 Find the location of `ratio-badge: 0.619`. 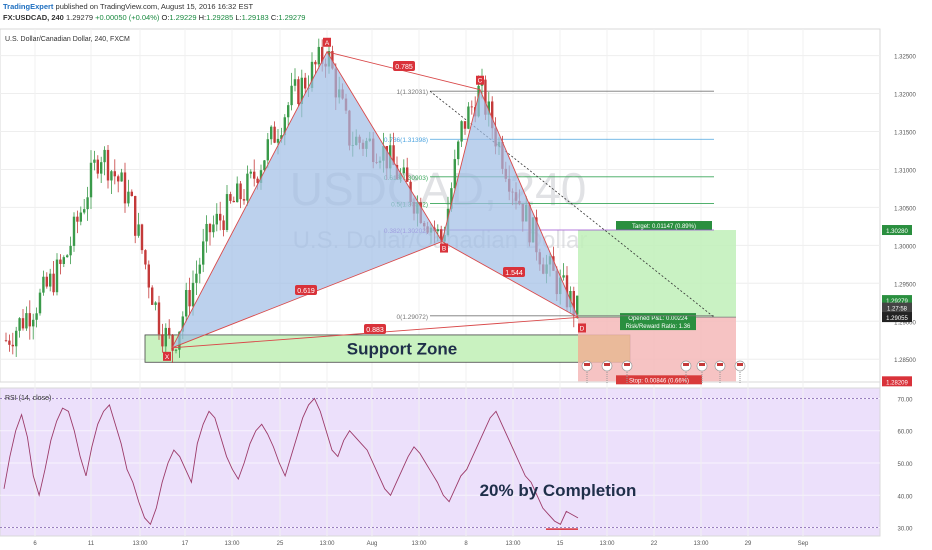

ratio-badge: 0.619 is located at coordinates (306, 290).